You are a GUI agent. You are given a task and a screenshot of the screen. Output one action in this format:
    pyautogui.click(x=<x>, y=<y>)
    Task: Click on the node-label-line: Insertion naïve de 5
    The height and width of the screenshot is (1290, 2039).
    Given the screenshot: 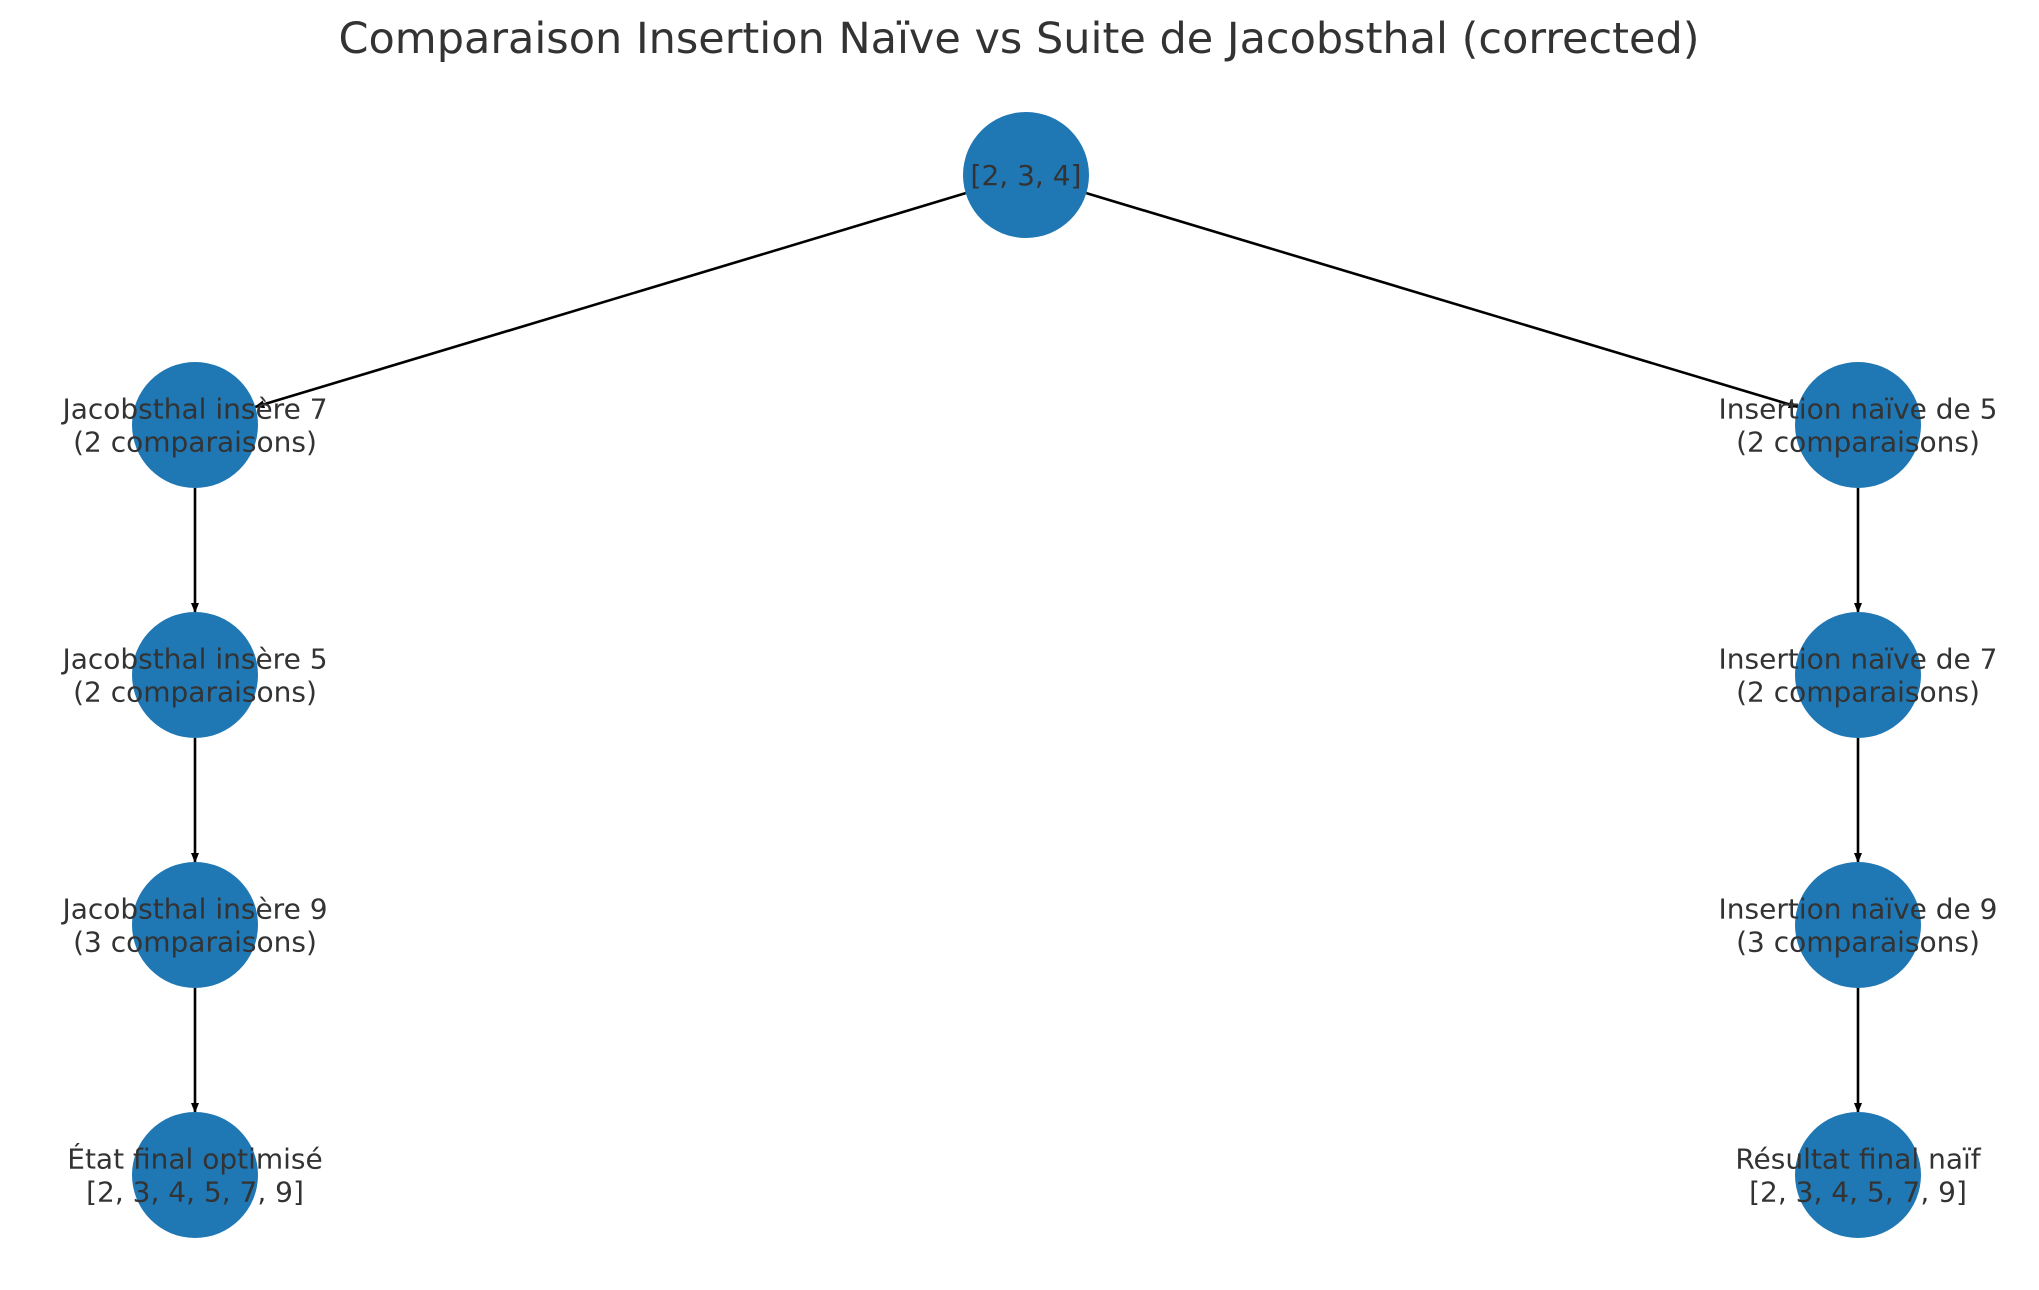 What is the action you would take?
    pyautogui.click(x=1858, y=409)
    